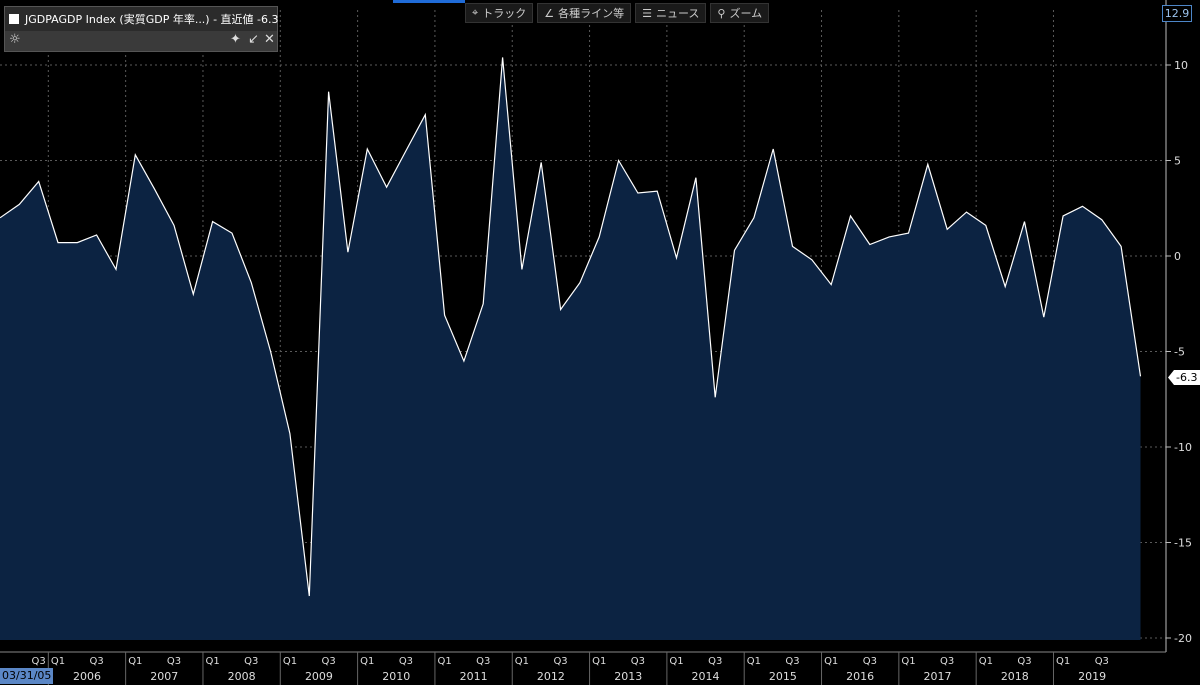 This screenshot has height=685, width=1200. I want to click on x-year-label: 2009, so click(319, 676).